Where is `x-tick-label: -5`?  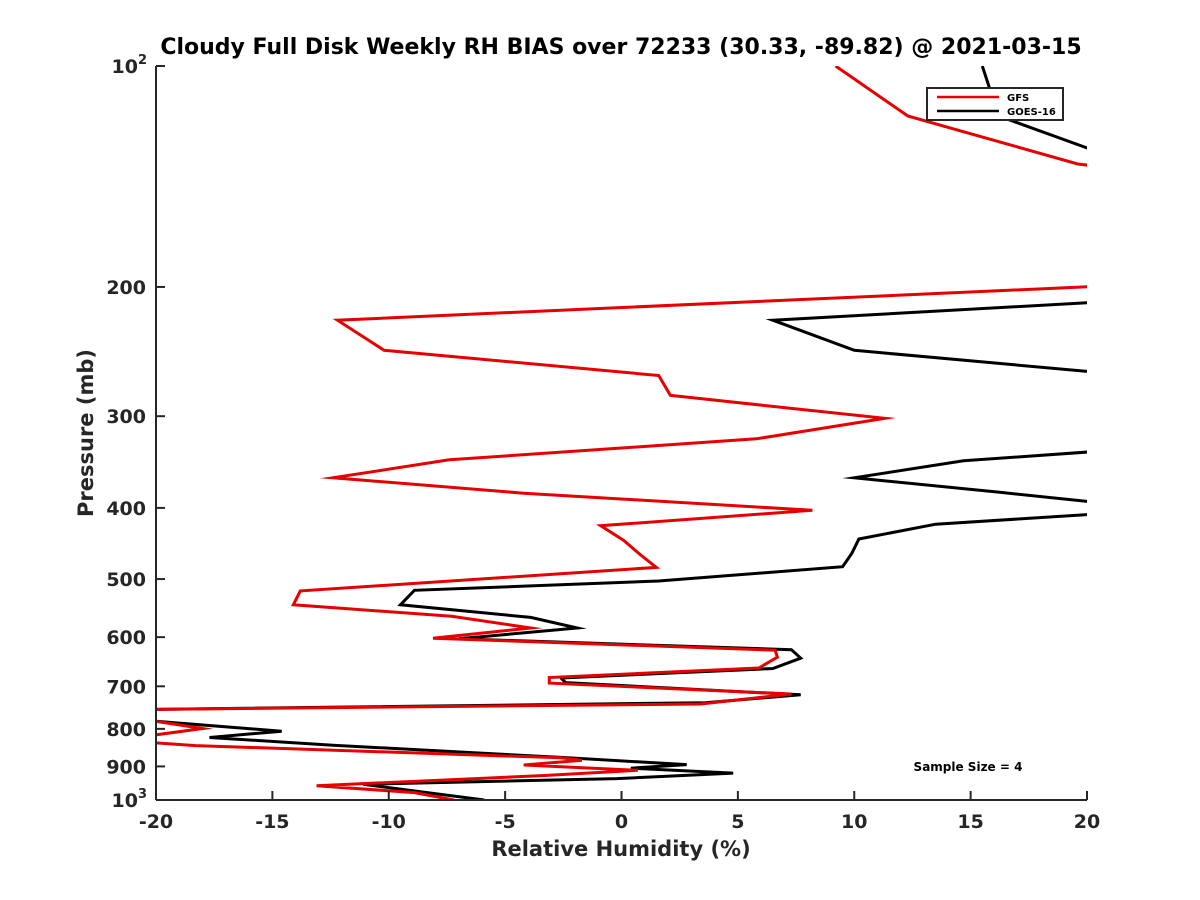
x-tick-label: -5 is located at coordinates (505, 822).